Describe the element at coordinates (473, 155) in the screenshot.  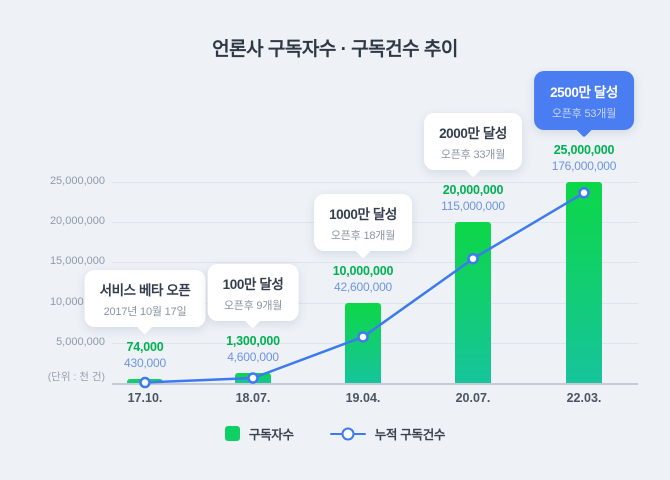
I see `milestone-subtitle: 오픈후 33개월` at that location.